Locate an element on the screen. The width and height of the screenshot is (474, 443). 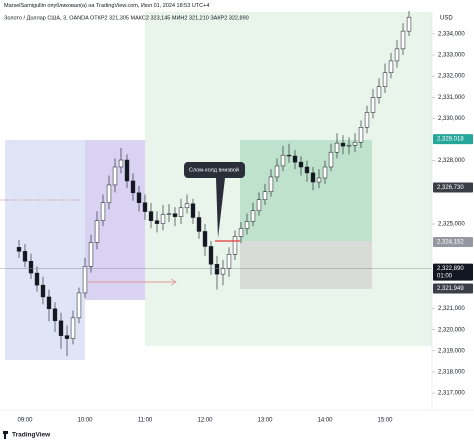
logo: TradingView is located at coordinates (31, 435).